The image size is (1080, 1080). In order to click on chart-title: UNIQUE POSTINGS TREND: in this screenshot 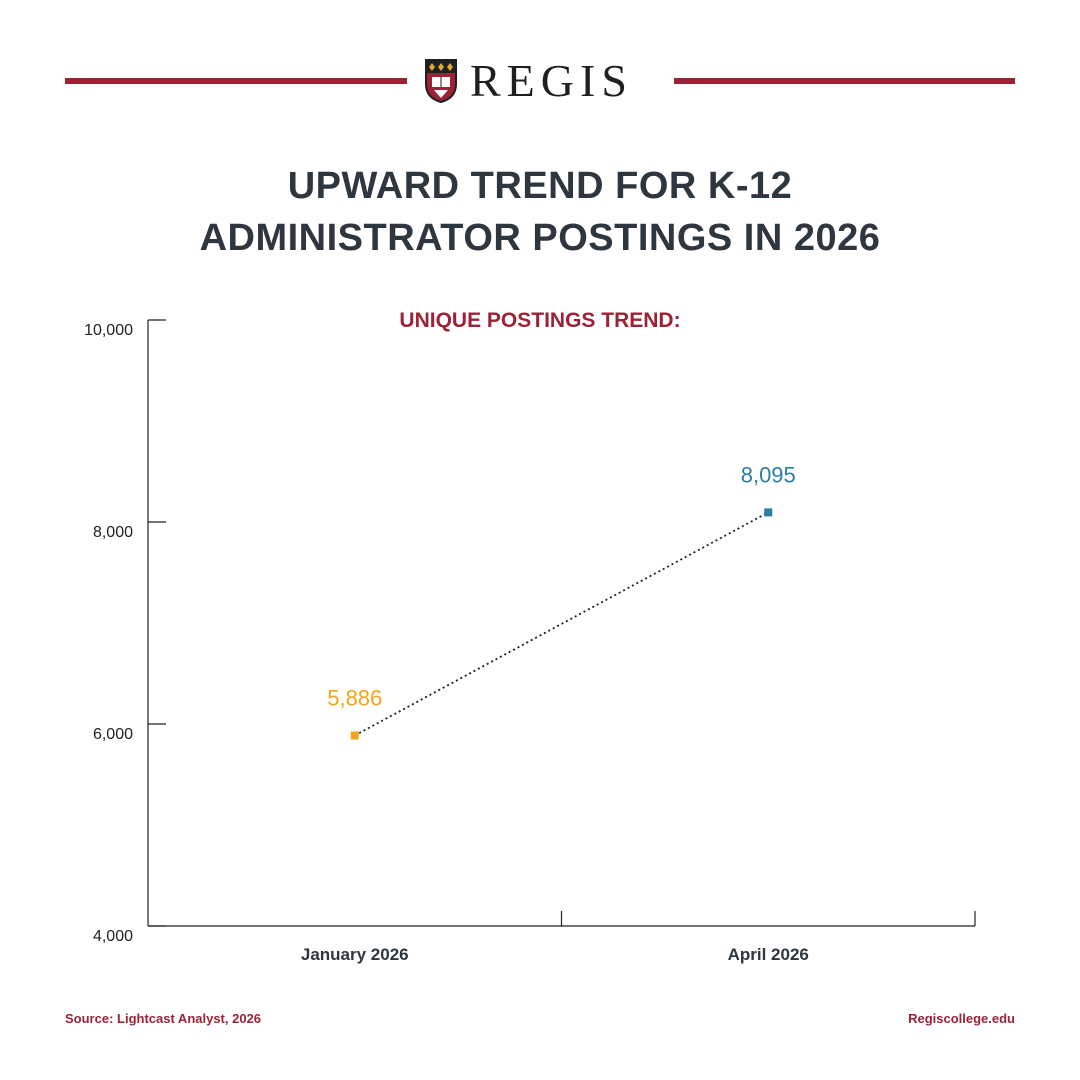, I will do `click(540, 320)`.